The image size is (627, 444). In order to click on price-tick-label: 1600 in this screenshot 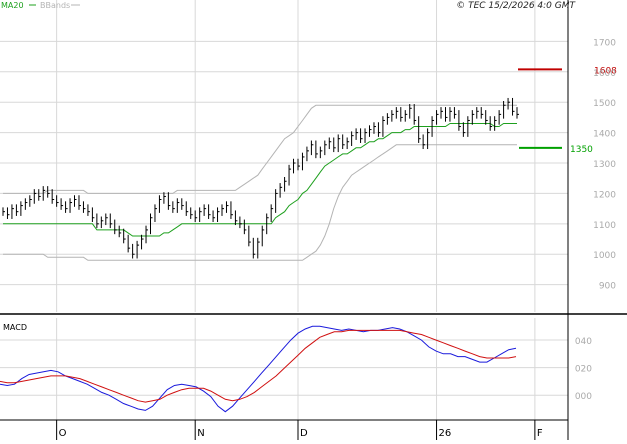, I will do `click(604, 74)`.